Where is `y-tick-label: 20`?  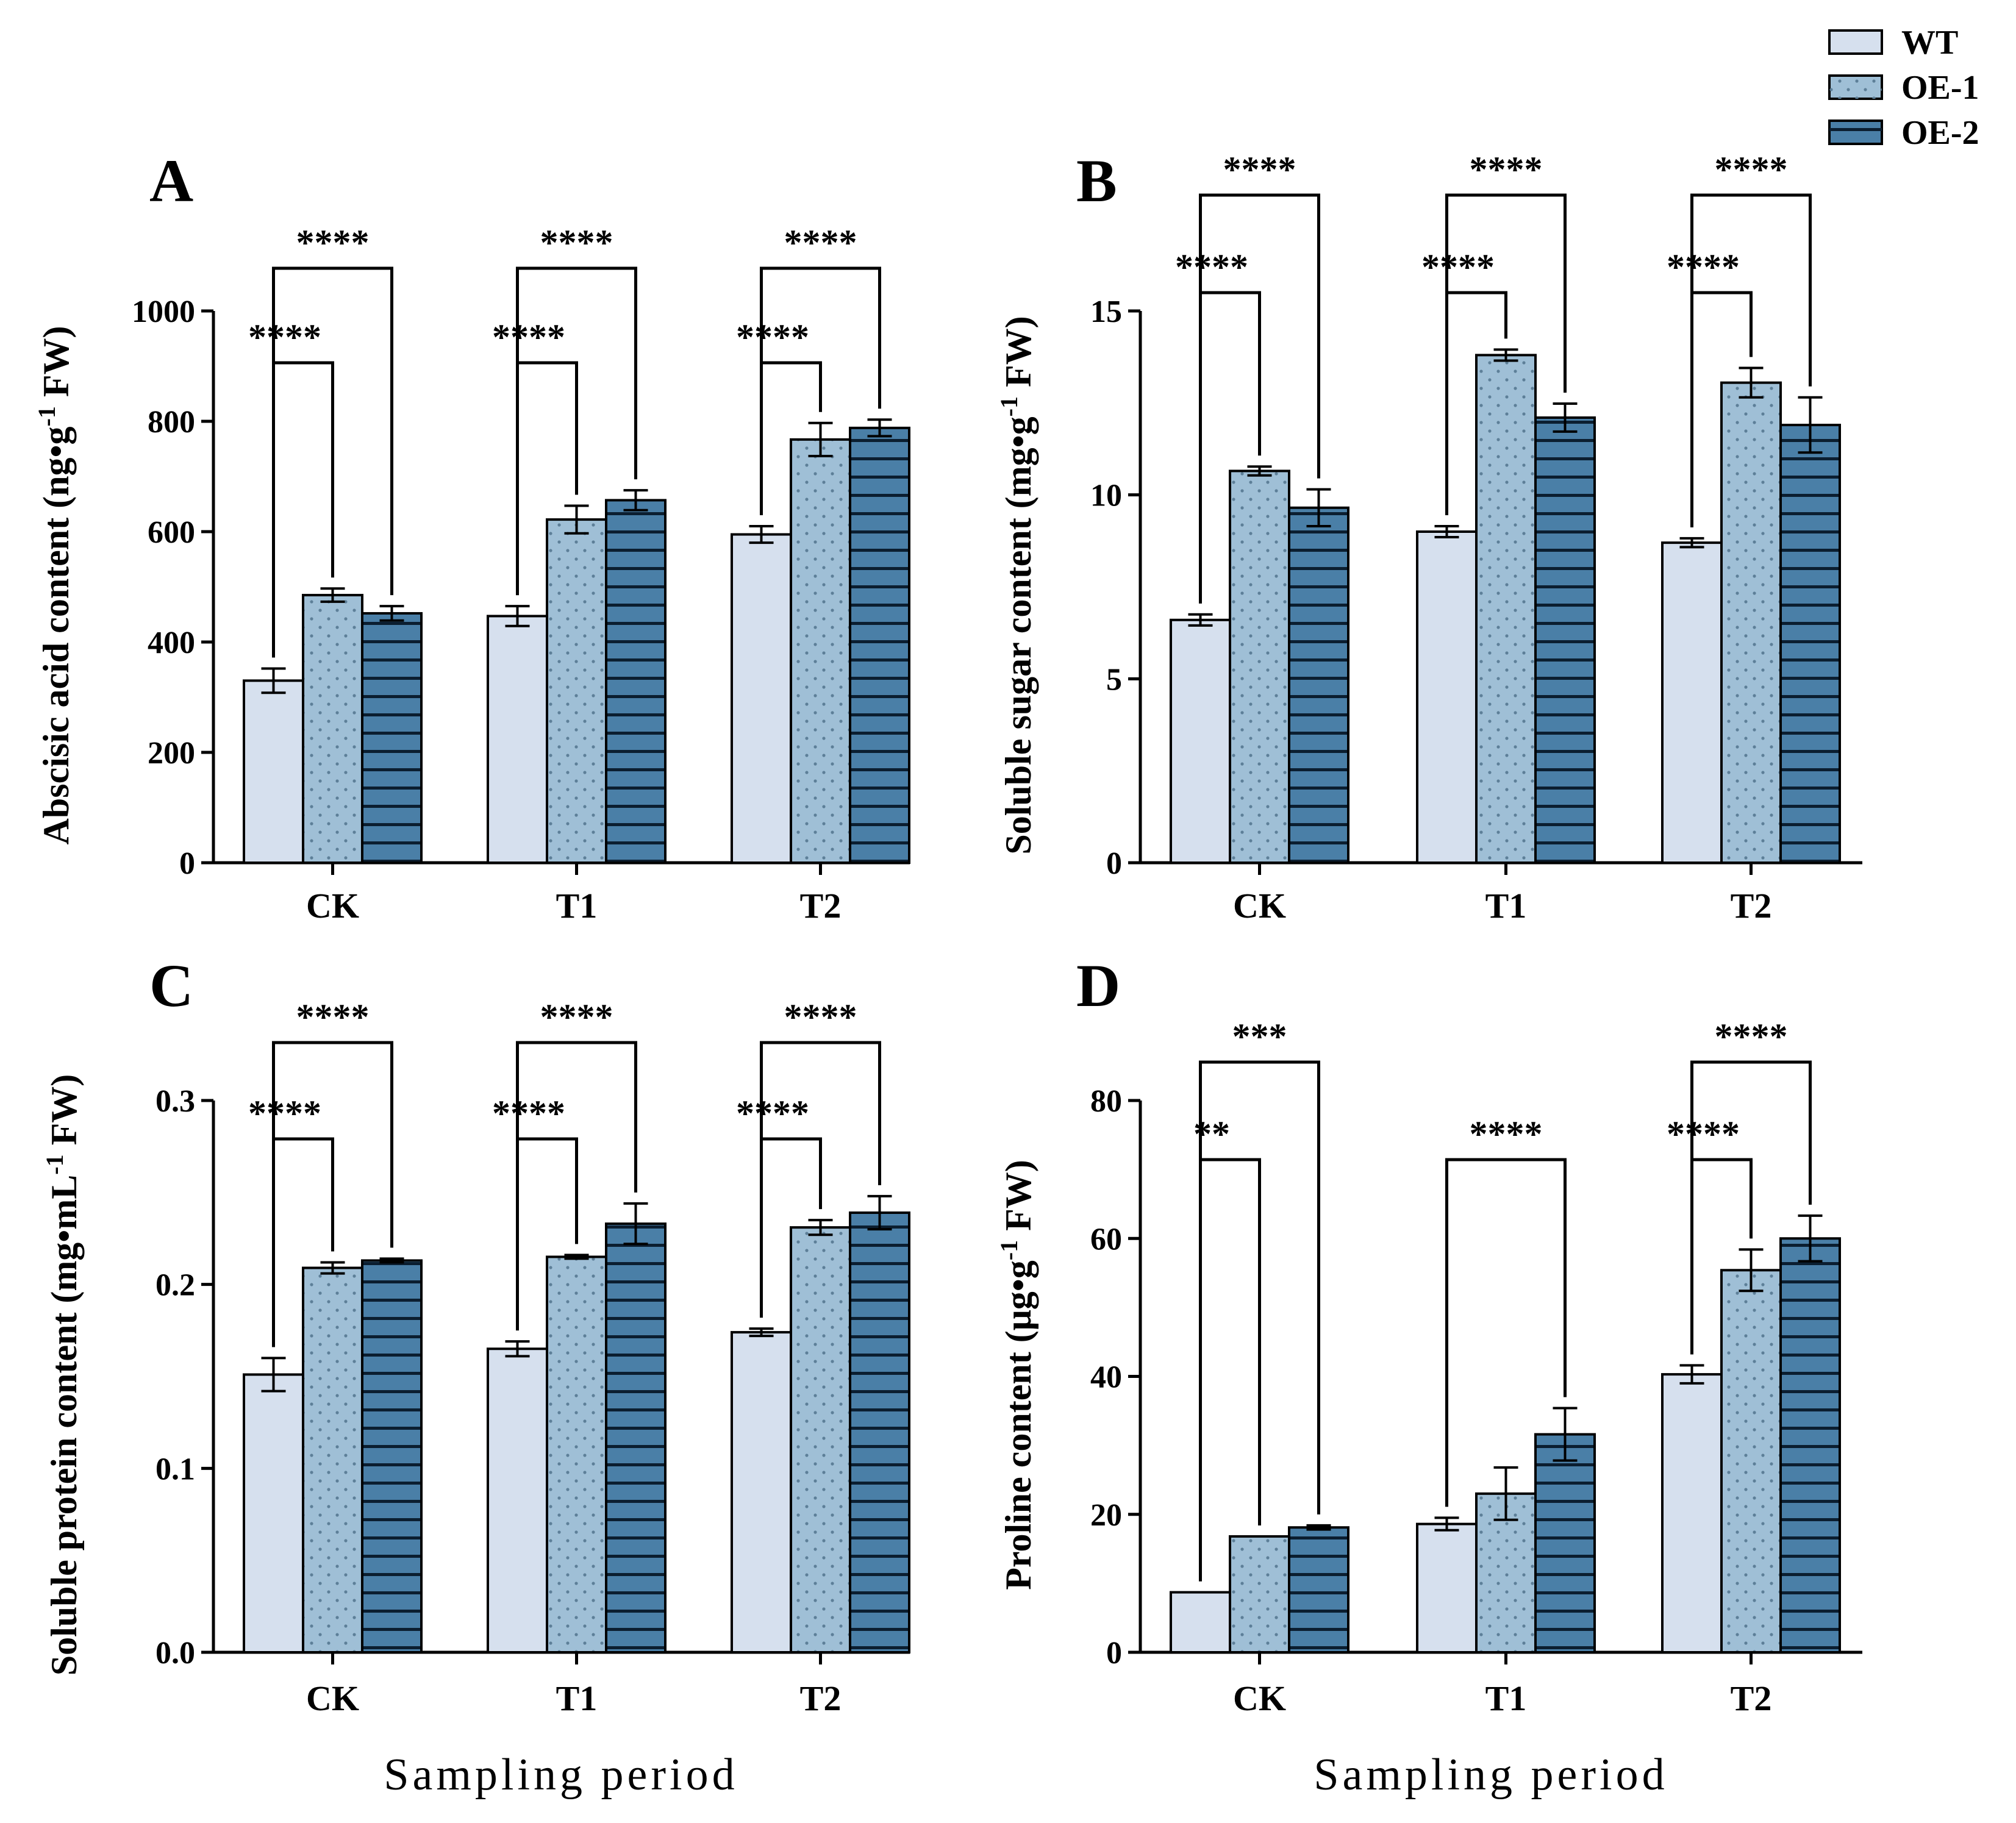 y-tick-label: 20 is located at coordinates (1106, 1515).